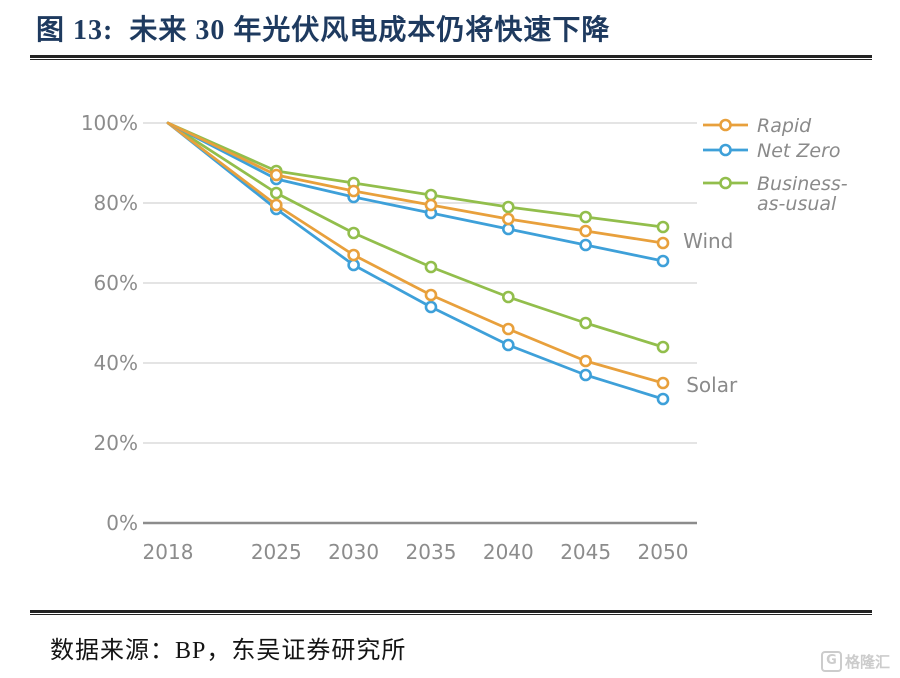 This screenshot has width=900, height=678. Describe the element at coordinates (508, 329) in the screenshot. I see `series-marker-solar-rapid-2040` at that location.